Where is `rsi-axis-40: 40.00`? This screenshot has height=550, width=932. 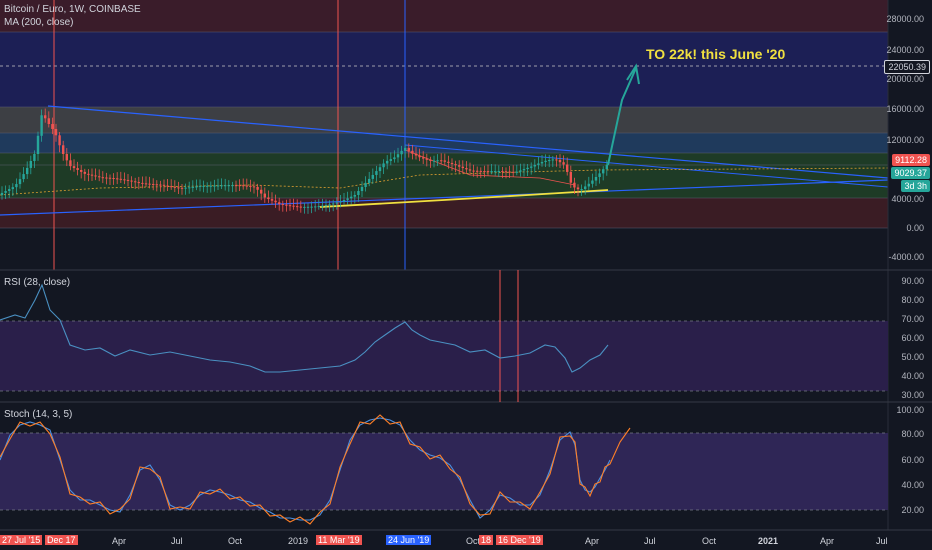
rsi-axis-40: 40.00 is located at coordinates (912, 376).